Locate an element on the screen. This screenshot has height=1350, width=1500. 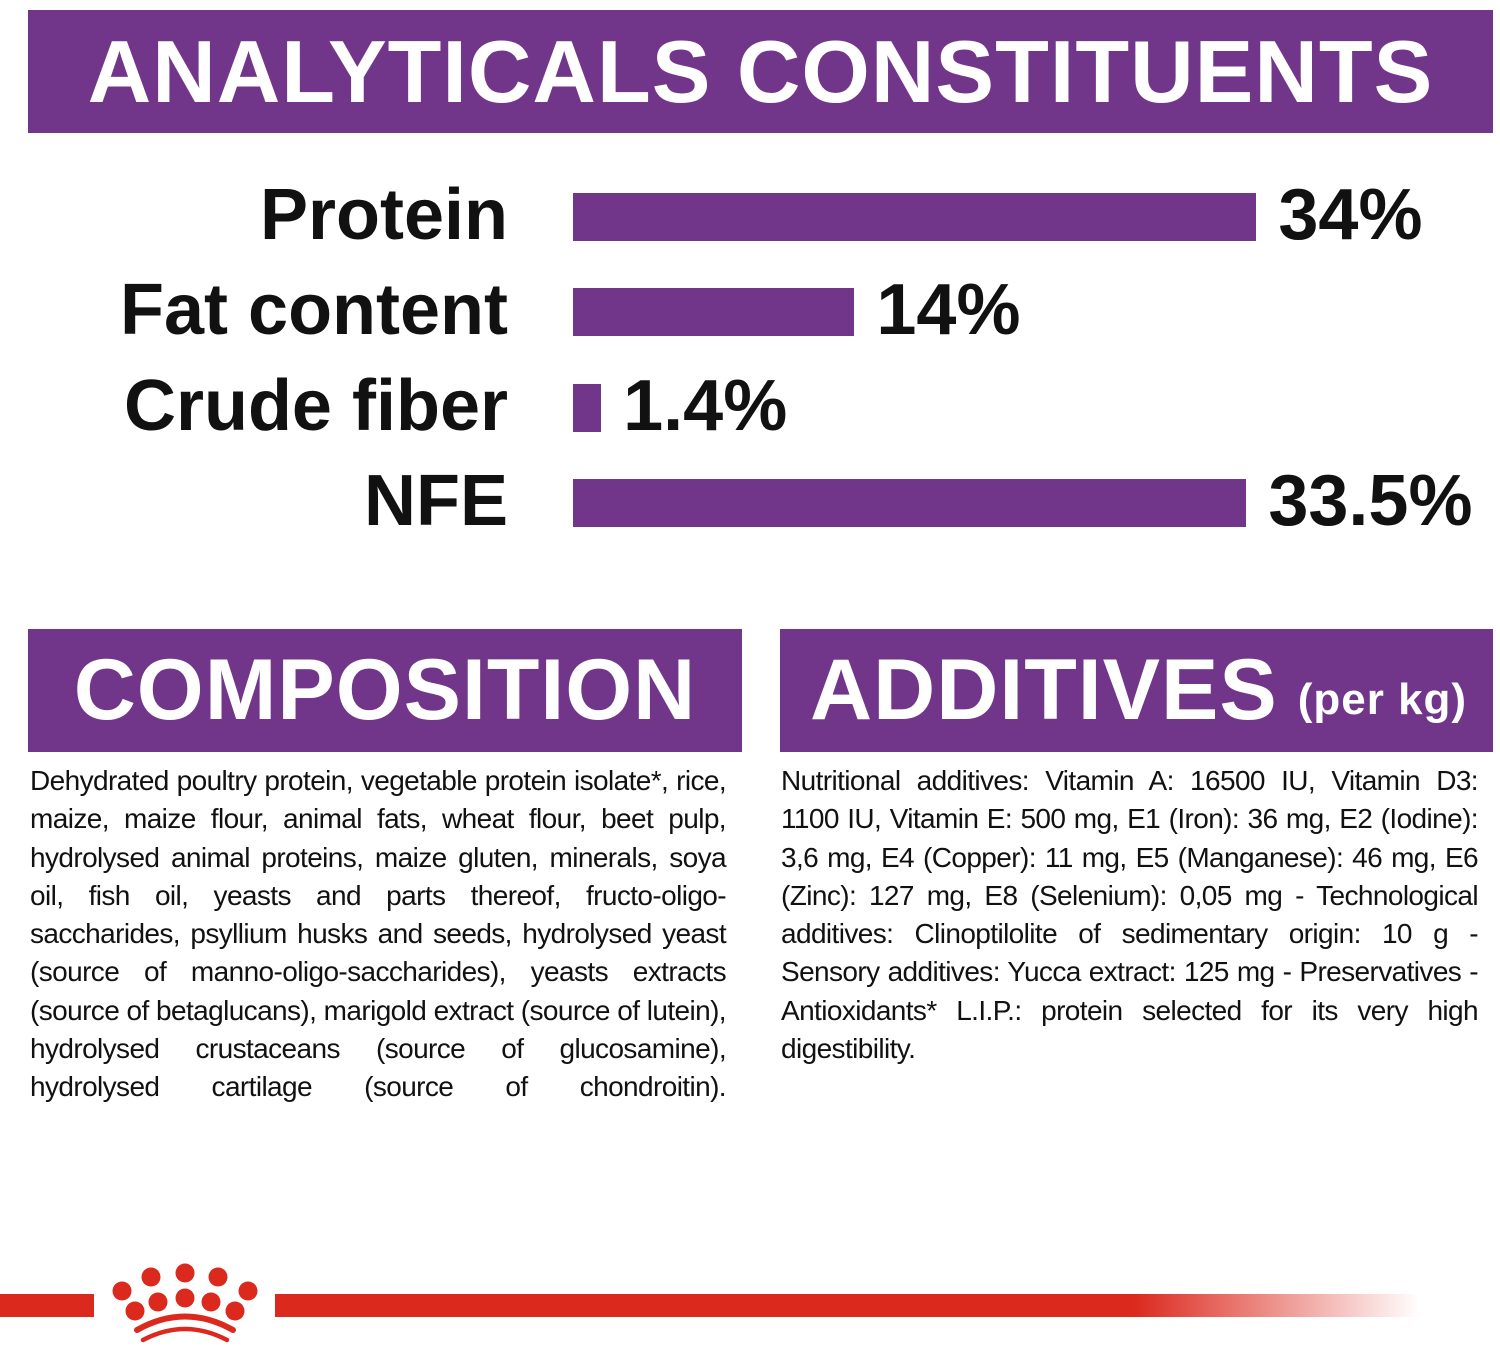
value-label: 34% is located at coordinates (1350, 215).